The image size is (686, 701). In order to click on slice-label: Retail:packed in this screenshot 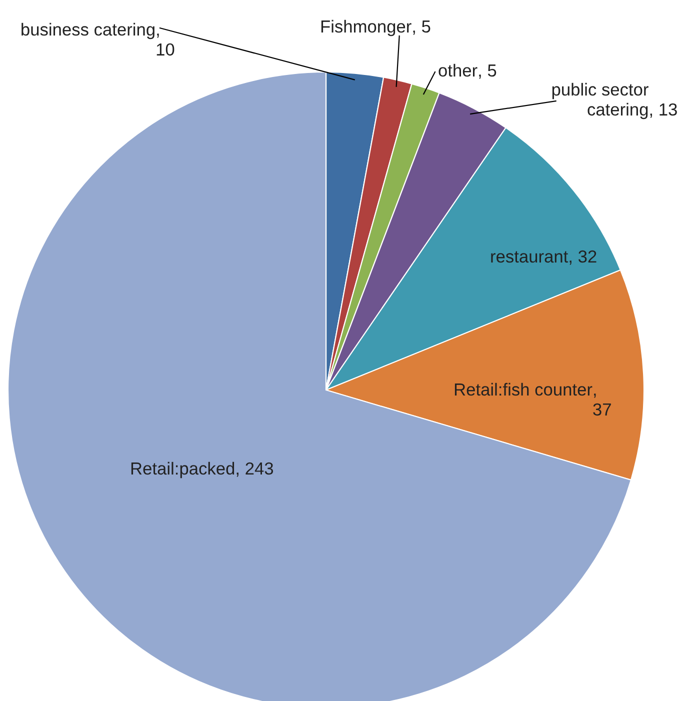, I will do `click(182, 470)`.